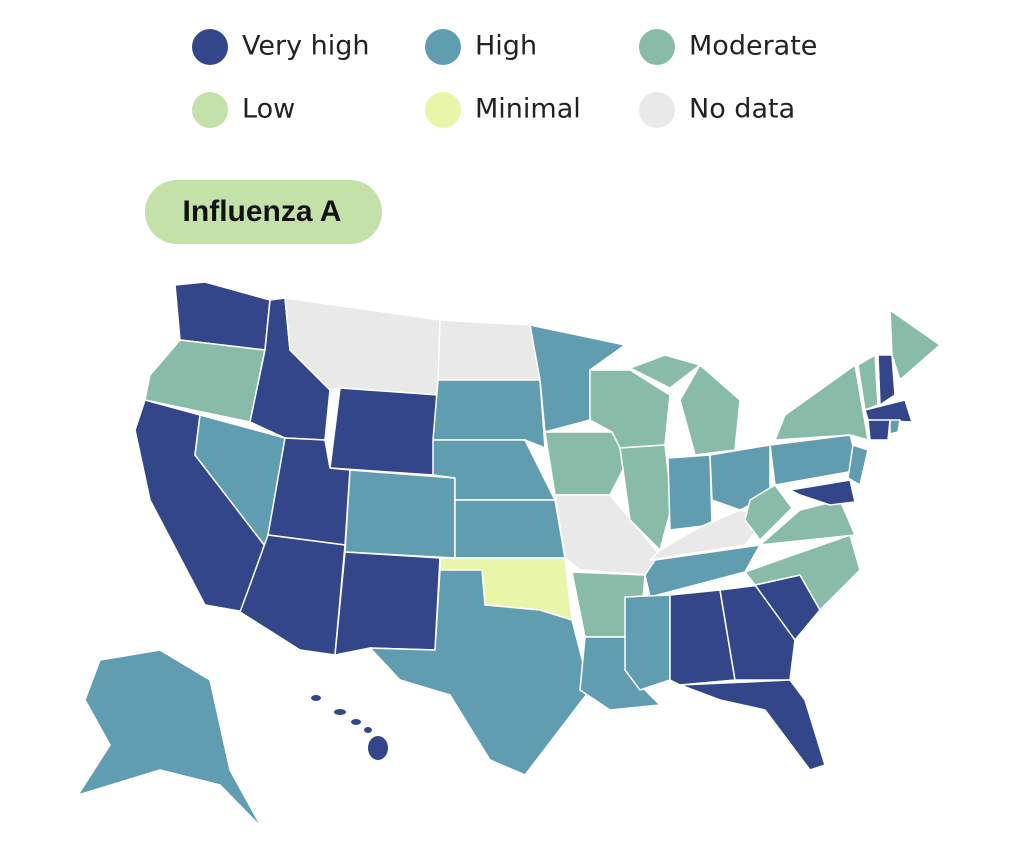 The image size is (1024, 862). I want to click on map-title: Influenza A, so click(262, 211).